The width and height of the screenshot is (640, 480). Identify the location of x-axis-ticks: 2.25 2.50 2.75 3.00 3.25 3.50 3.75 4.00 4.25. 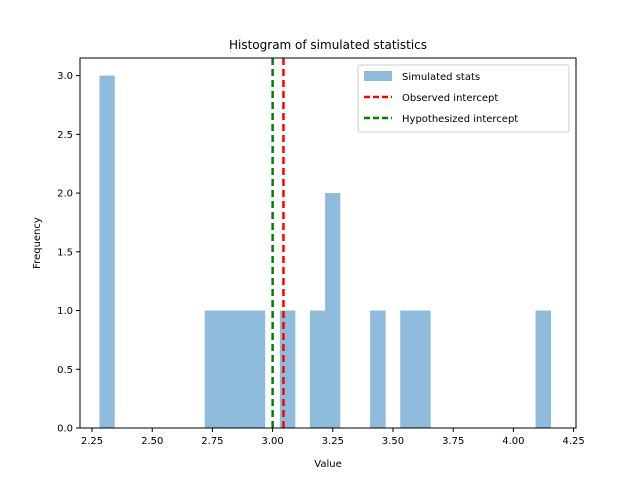
(333, 437).